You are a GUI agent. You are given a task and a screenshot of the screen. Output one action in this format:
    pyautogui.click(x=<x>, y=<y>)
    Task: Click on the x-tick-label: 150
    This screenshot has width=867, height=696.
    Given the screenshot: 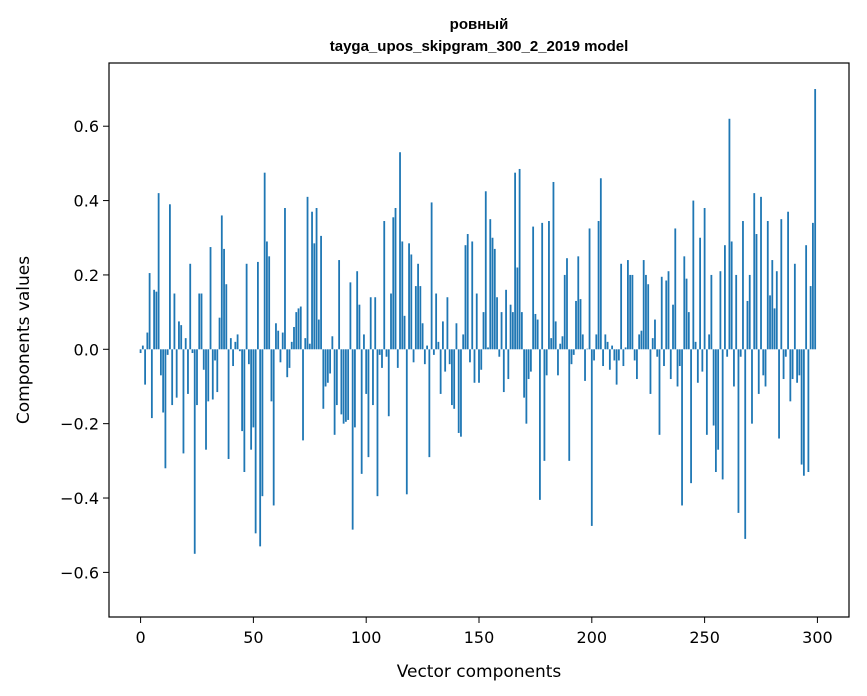 What is the action you would take?
    pyautogui.click(x=479, y=637)
    